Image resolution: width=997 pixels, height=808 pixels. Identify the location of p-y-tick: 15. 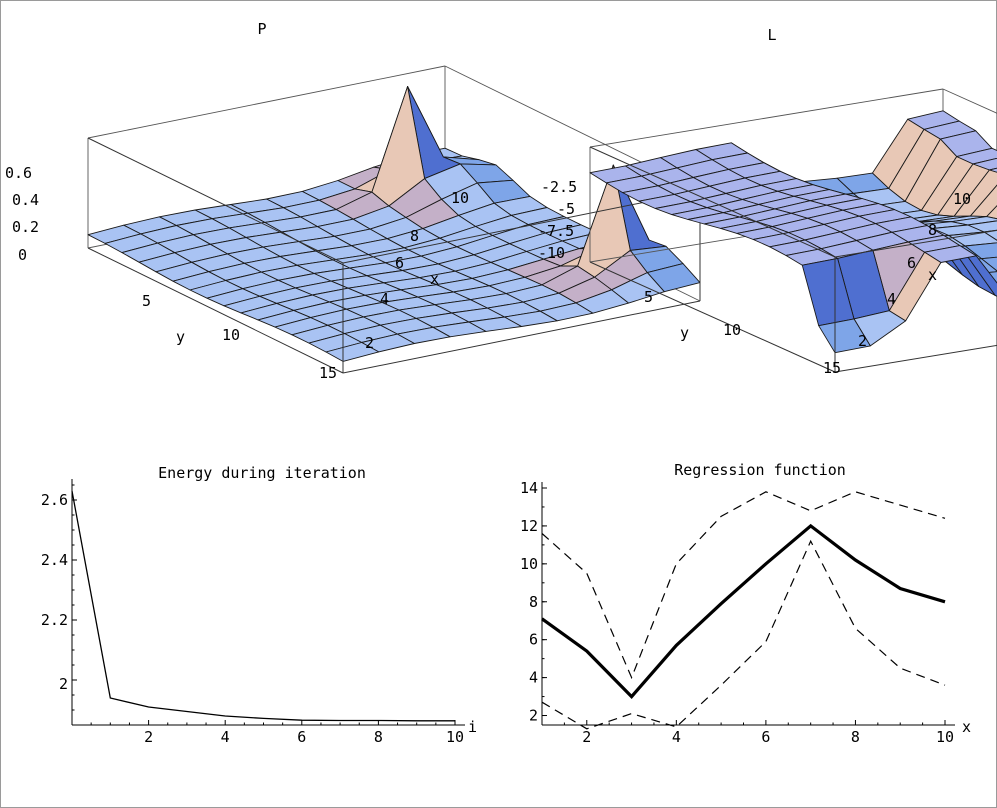
(328, 373).